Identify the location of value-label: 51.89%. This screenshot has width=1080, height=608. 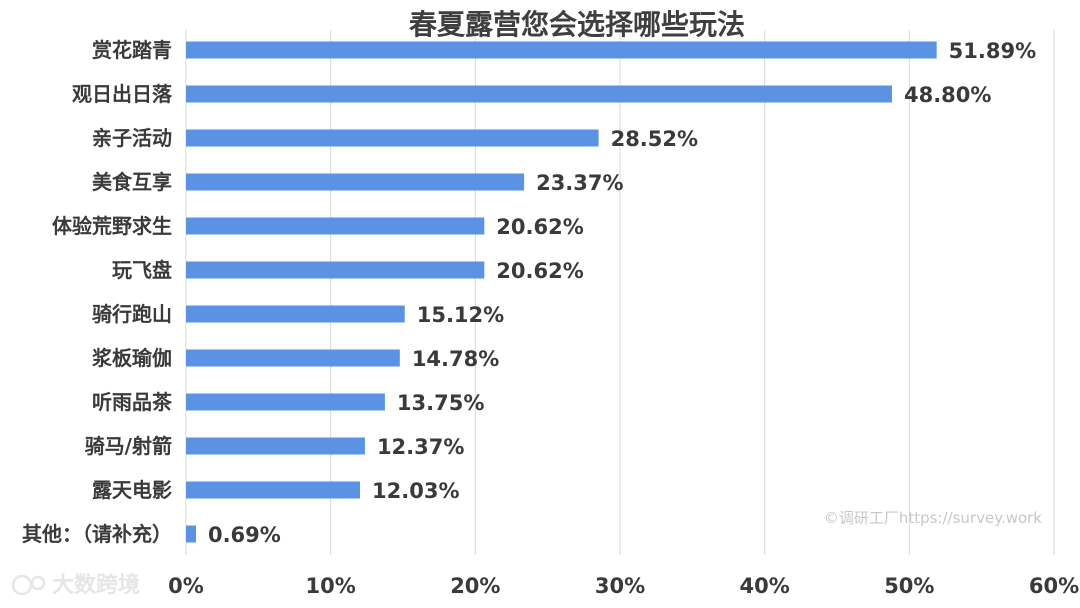
(992, 51).